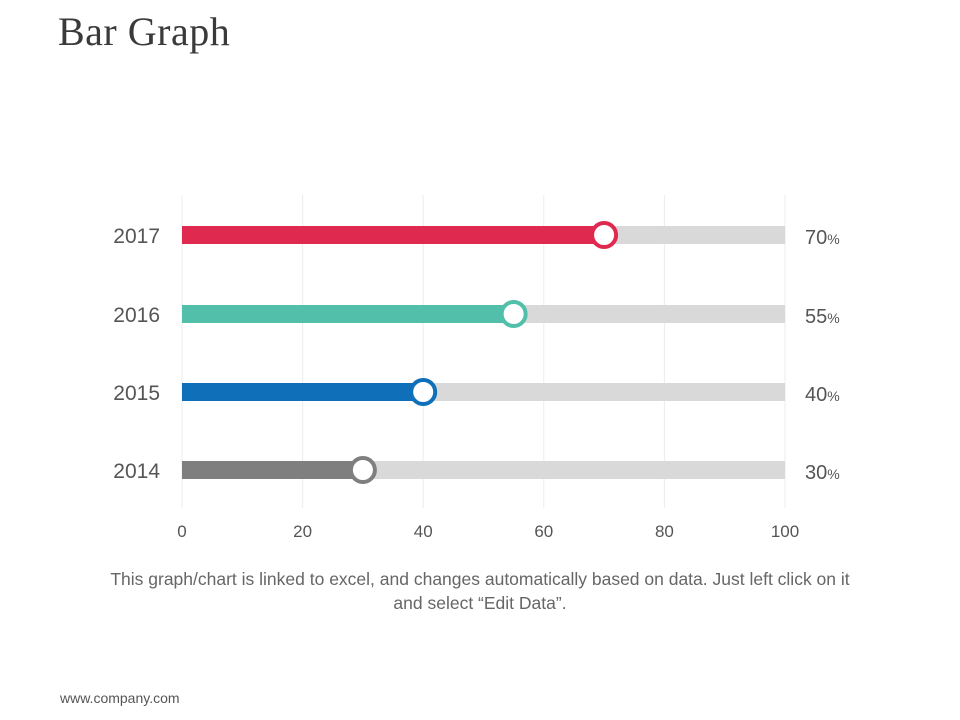 The height and width of the screenshot is (720, 960). I want to click on category-label: 2017, so click(136, 236).